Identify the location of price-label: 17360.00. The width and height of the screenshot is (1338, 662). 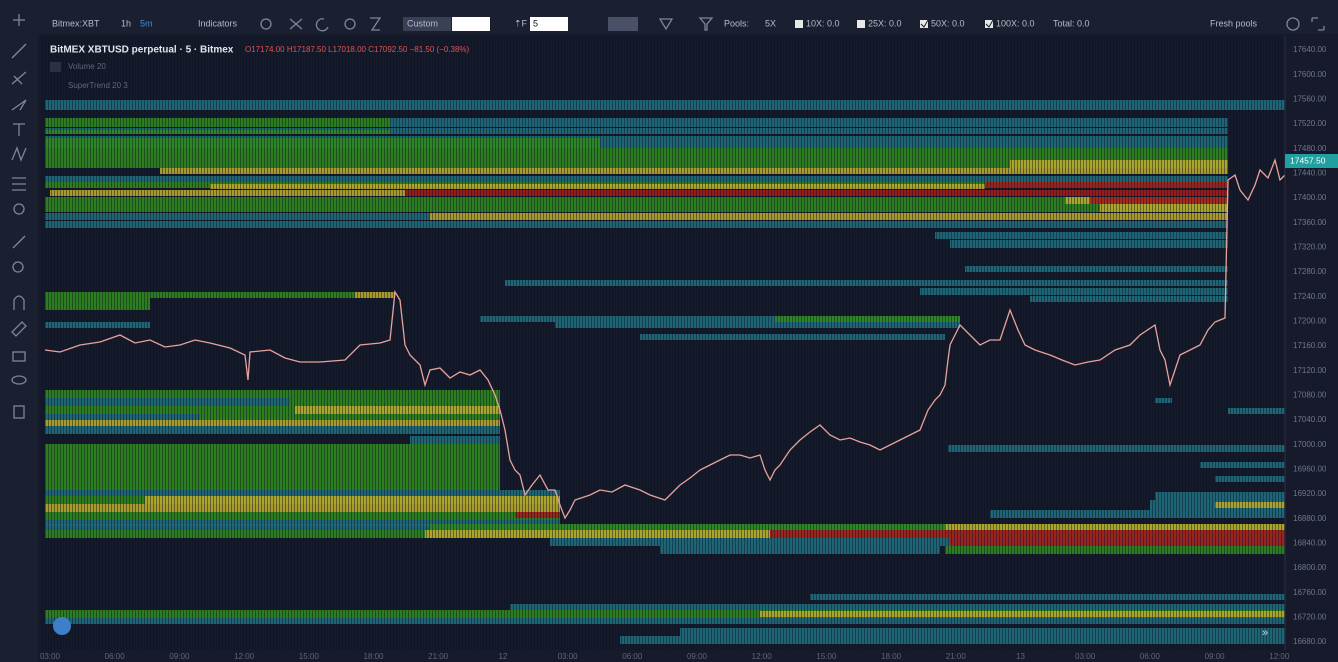
(1310, 222).